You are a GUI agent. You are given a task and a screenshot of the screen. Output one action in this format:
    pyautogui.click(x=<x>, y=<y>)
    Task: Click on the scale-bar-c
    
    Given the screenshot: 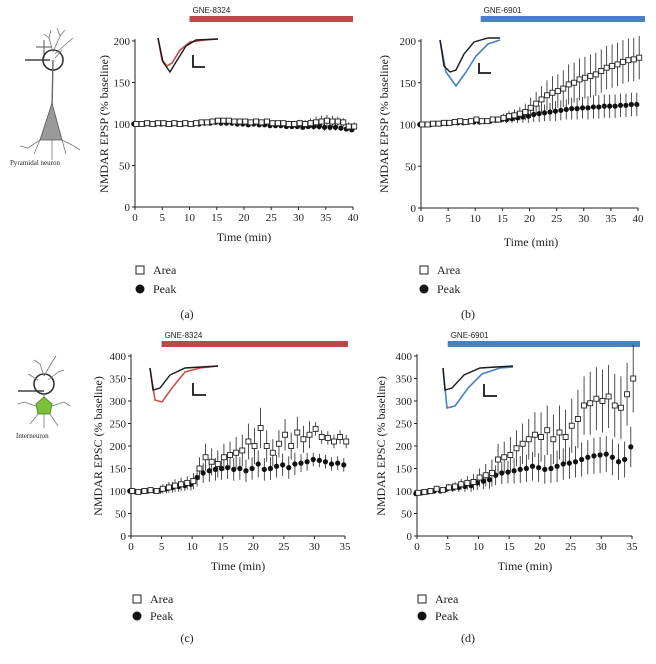 What is the action you would take?
    pyautogui.click(x=199, y=389)
    